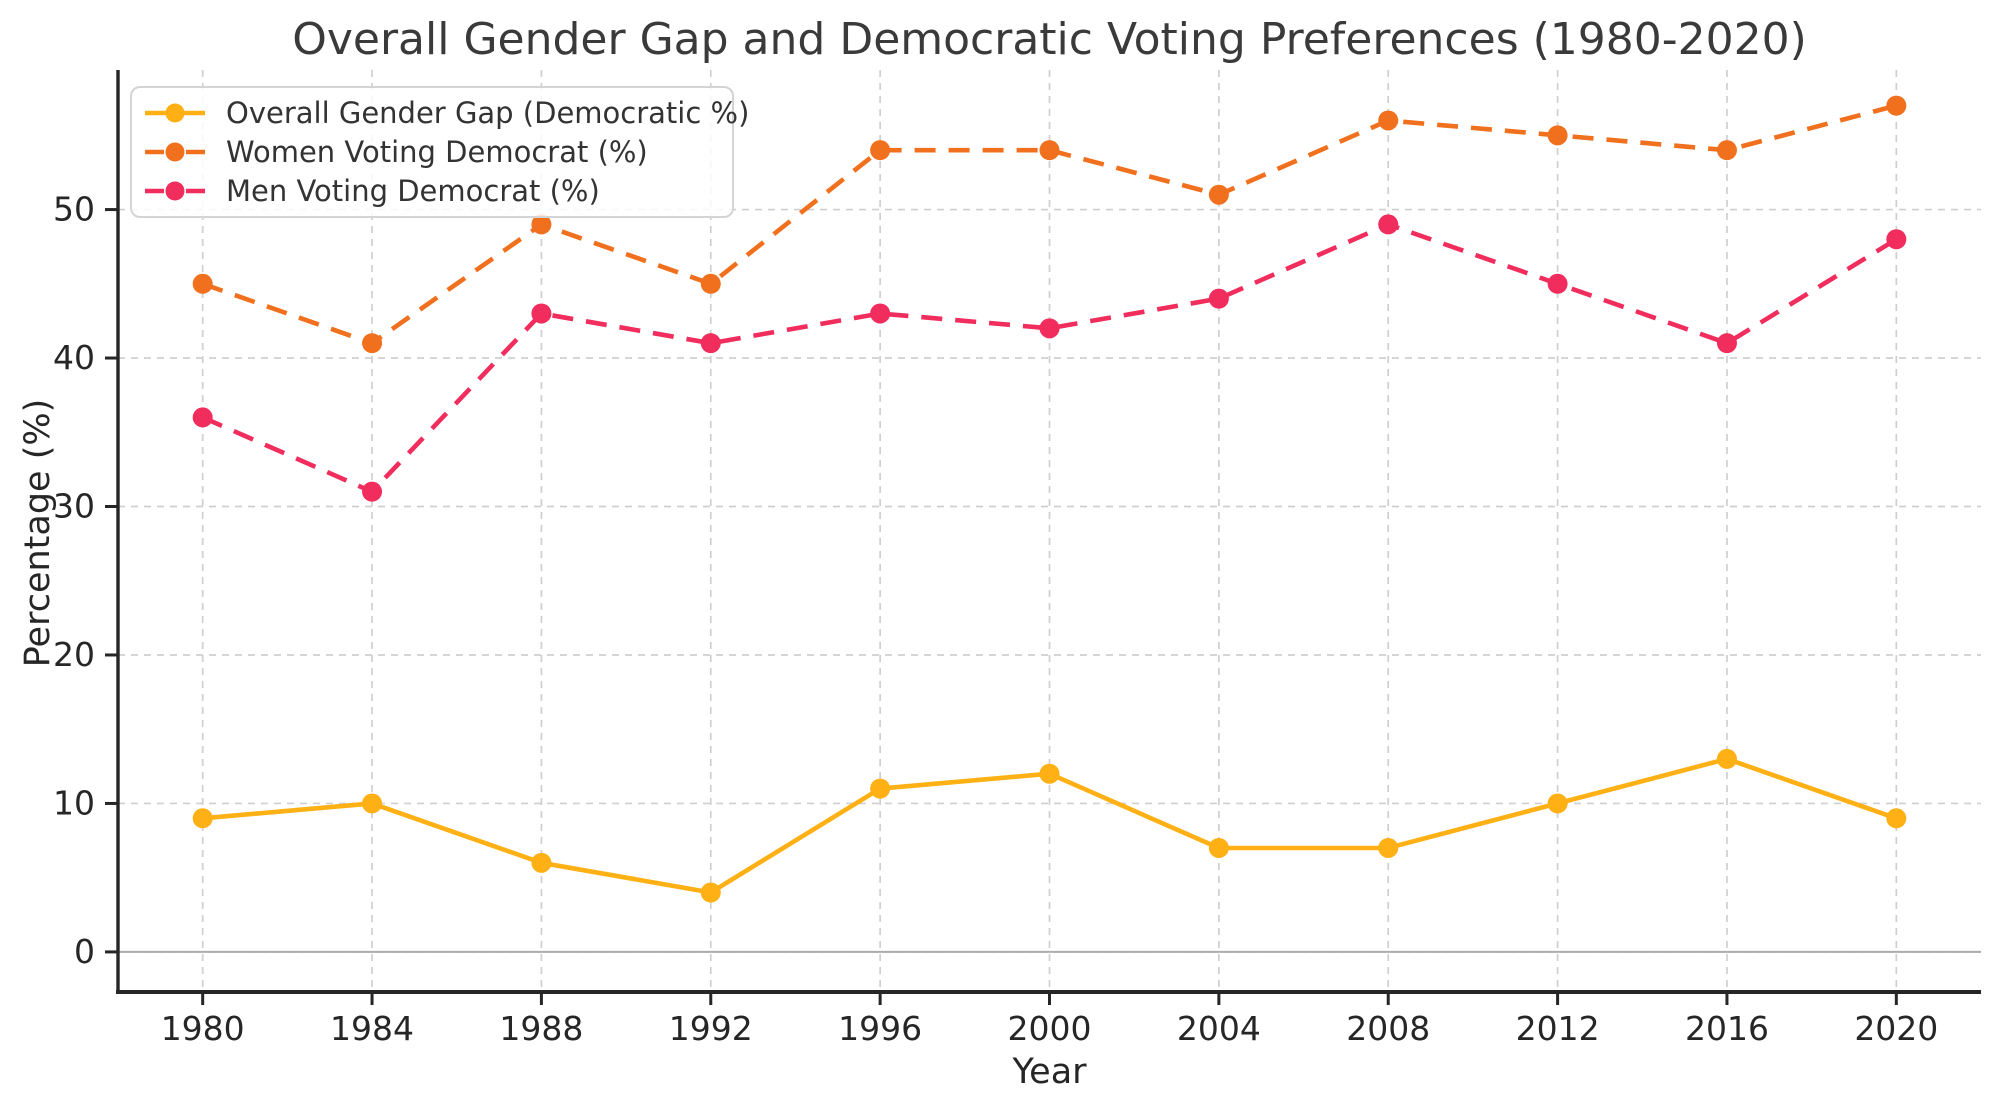  Describe the element at coordinates (1049, 1072) in the screenshot. I see `x-axis-label: Year` at that location.